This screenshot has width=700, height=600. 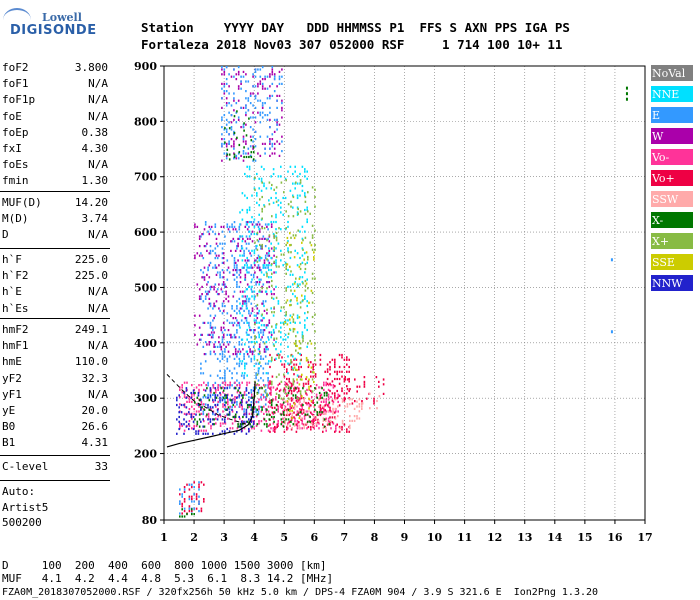 What do you see at coordinates (672, 241) in the screenshot?
I see `legend-item-x-: X+` at bounding box center [672, 241].